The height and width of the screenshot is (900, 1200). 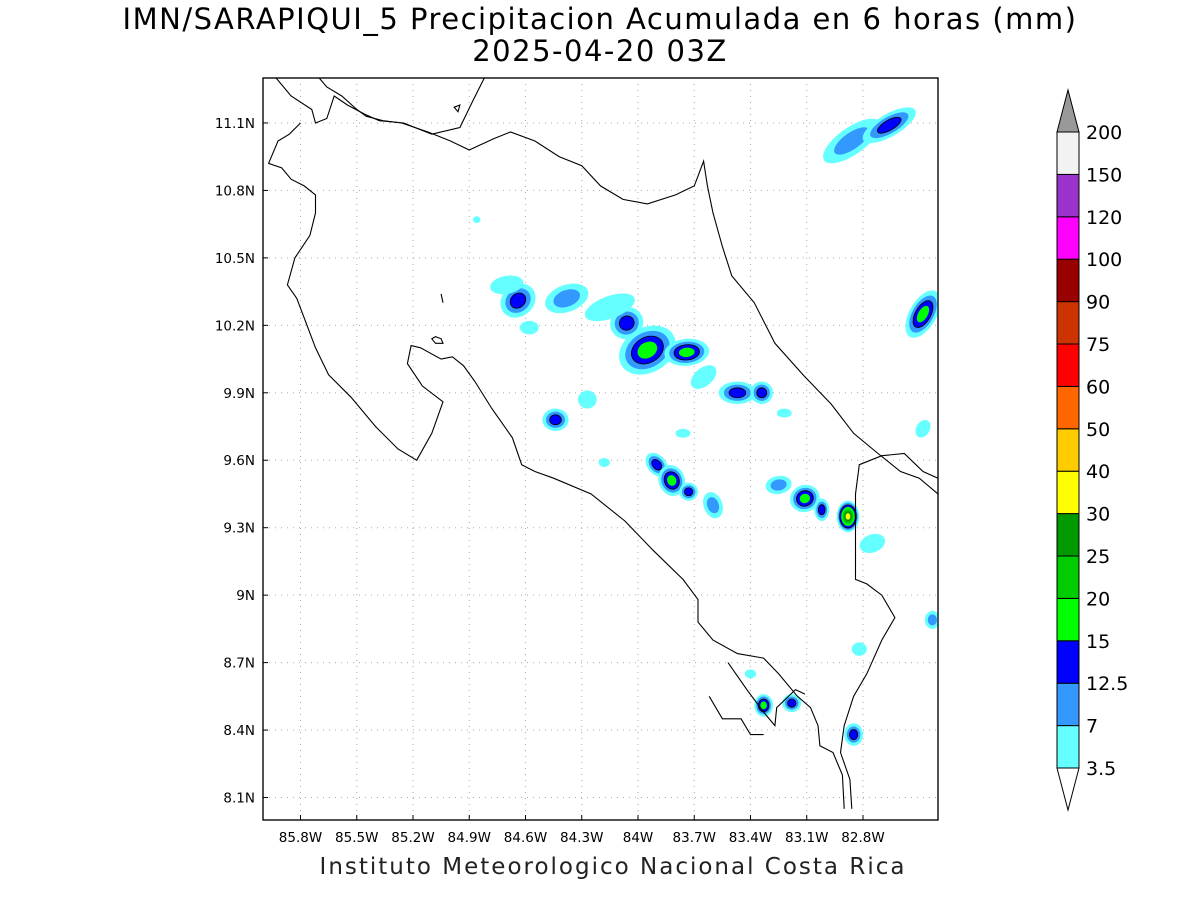 What do you see at coordinates (239, 799) in the screenshot?
I see `y-tick-label: 8.1N` at bounding box center [239, 799].